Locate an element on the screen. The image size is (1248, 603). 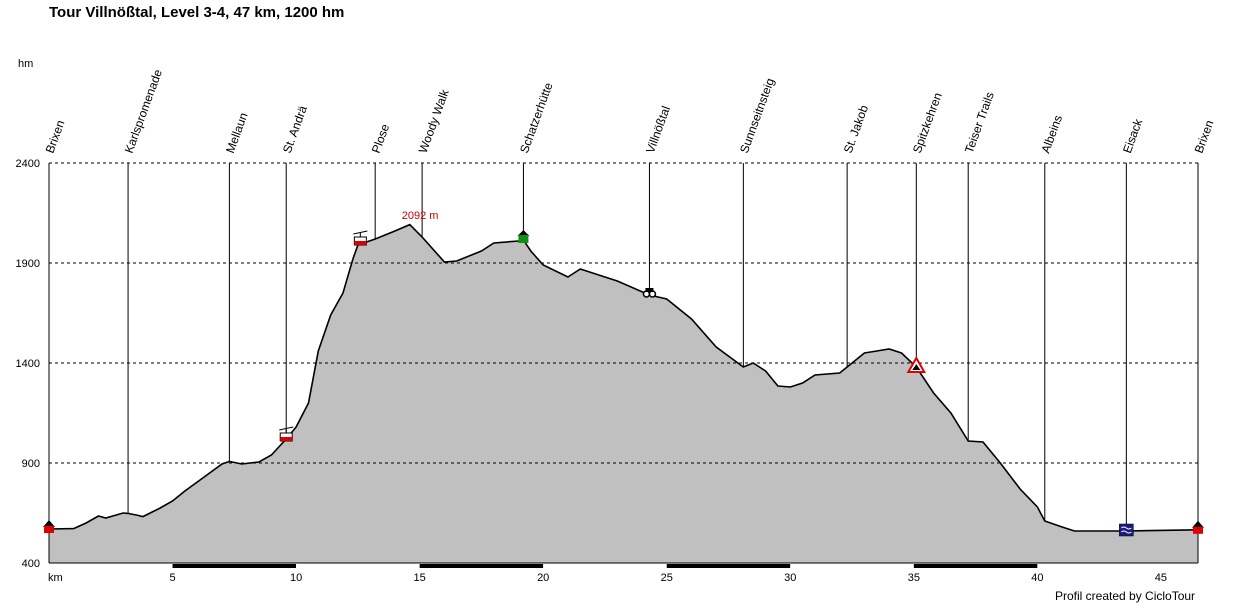
y-tick-label: 1900 is located at coordinates (28, 264).